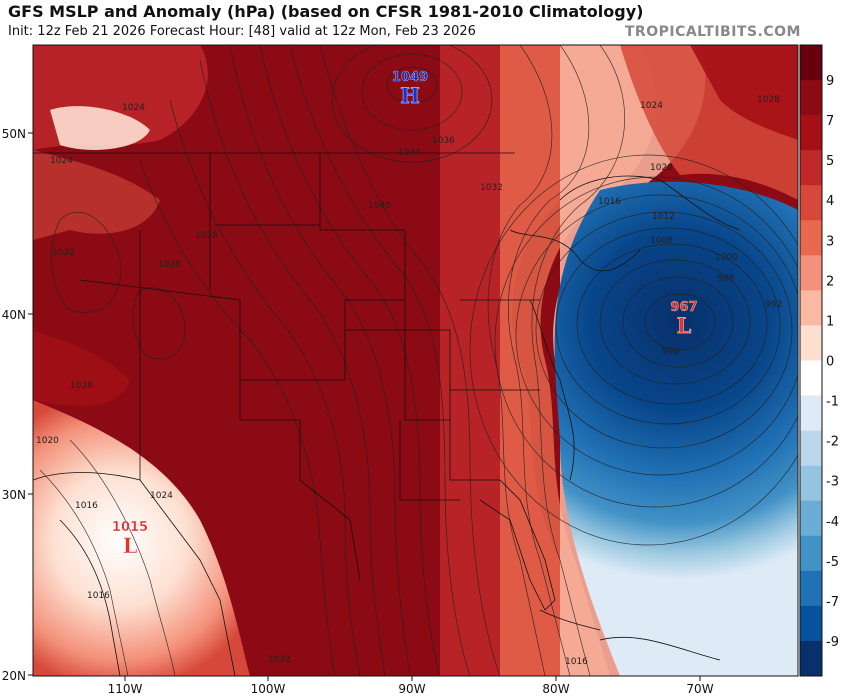 The height and width of the screenshot is (696, 853). What do you see at coordinates (830, 321) in the screenshot?
I see `colorbar-label: 1` at bounding box center [830, 321].